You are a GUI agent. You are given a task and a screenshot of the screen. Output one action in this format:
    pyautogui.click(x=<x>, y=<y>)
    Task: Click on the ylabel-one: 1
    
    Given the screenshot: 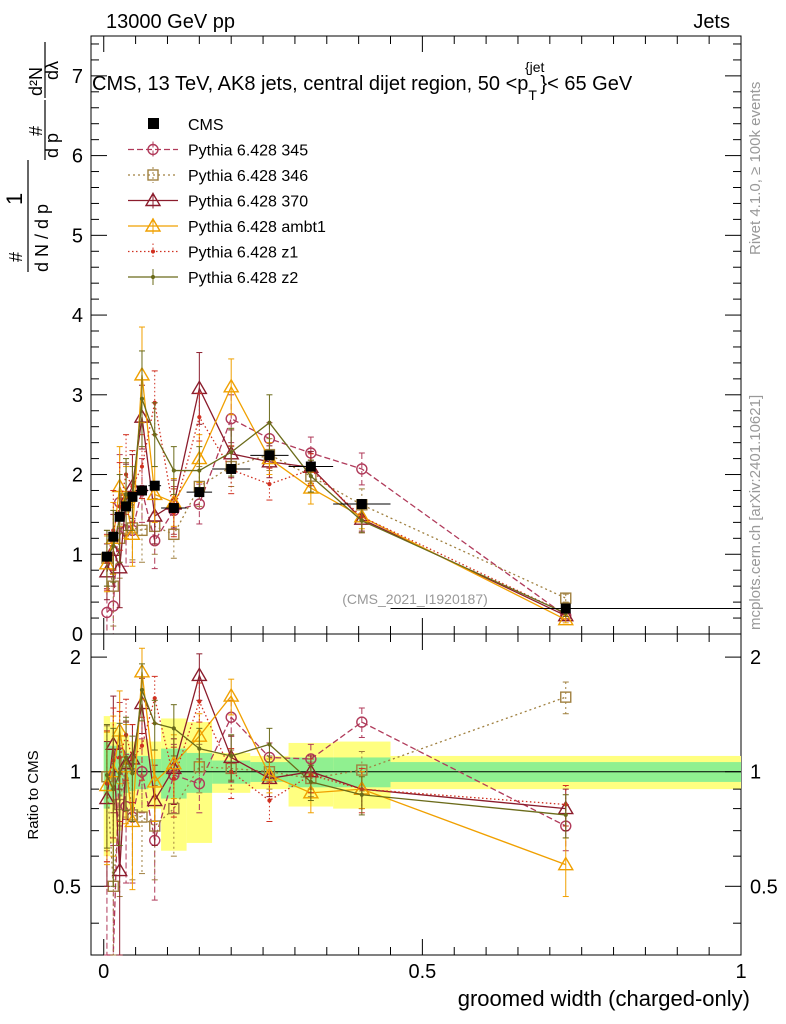 What is the action you would take?
    pyautogui.click(x=14, y=199)
    